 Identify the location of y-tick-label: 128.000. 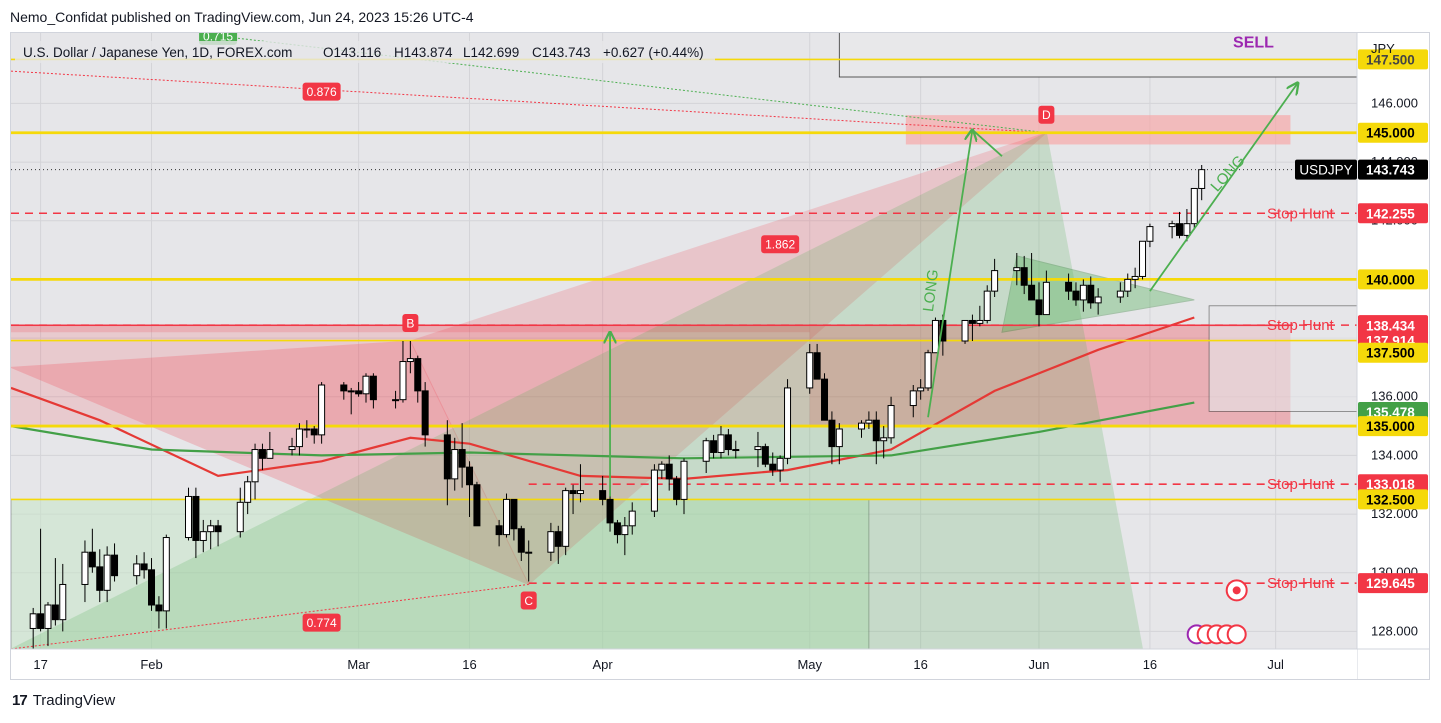
(1394, 630).